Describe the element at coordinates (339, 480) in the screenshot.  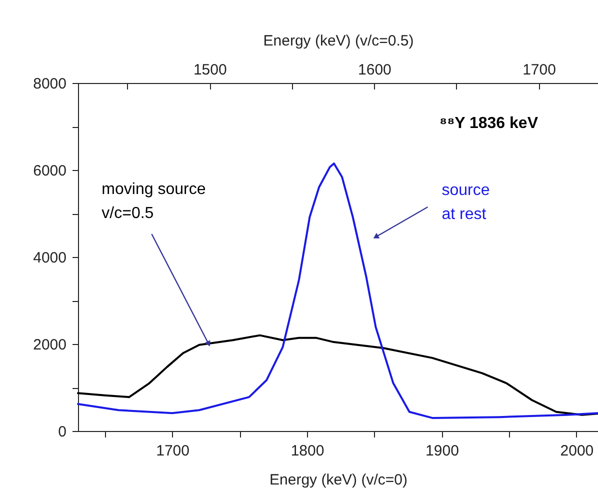
I see `x-axis-title: Energy (keV) (v/c=0)` at that location.